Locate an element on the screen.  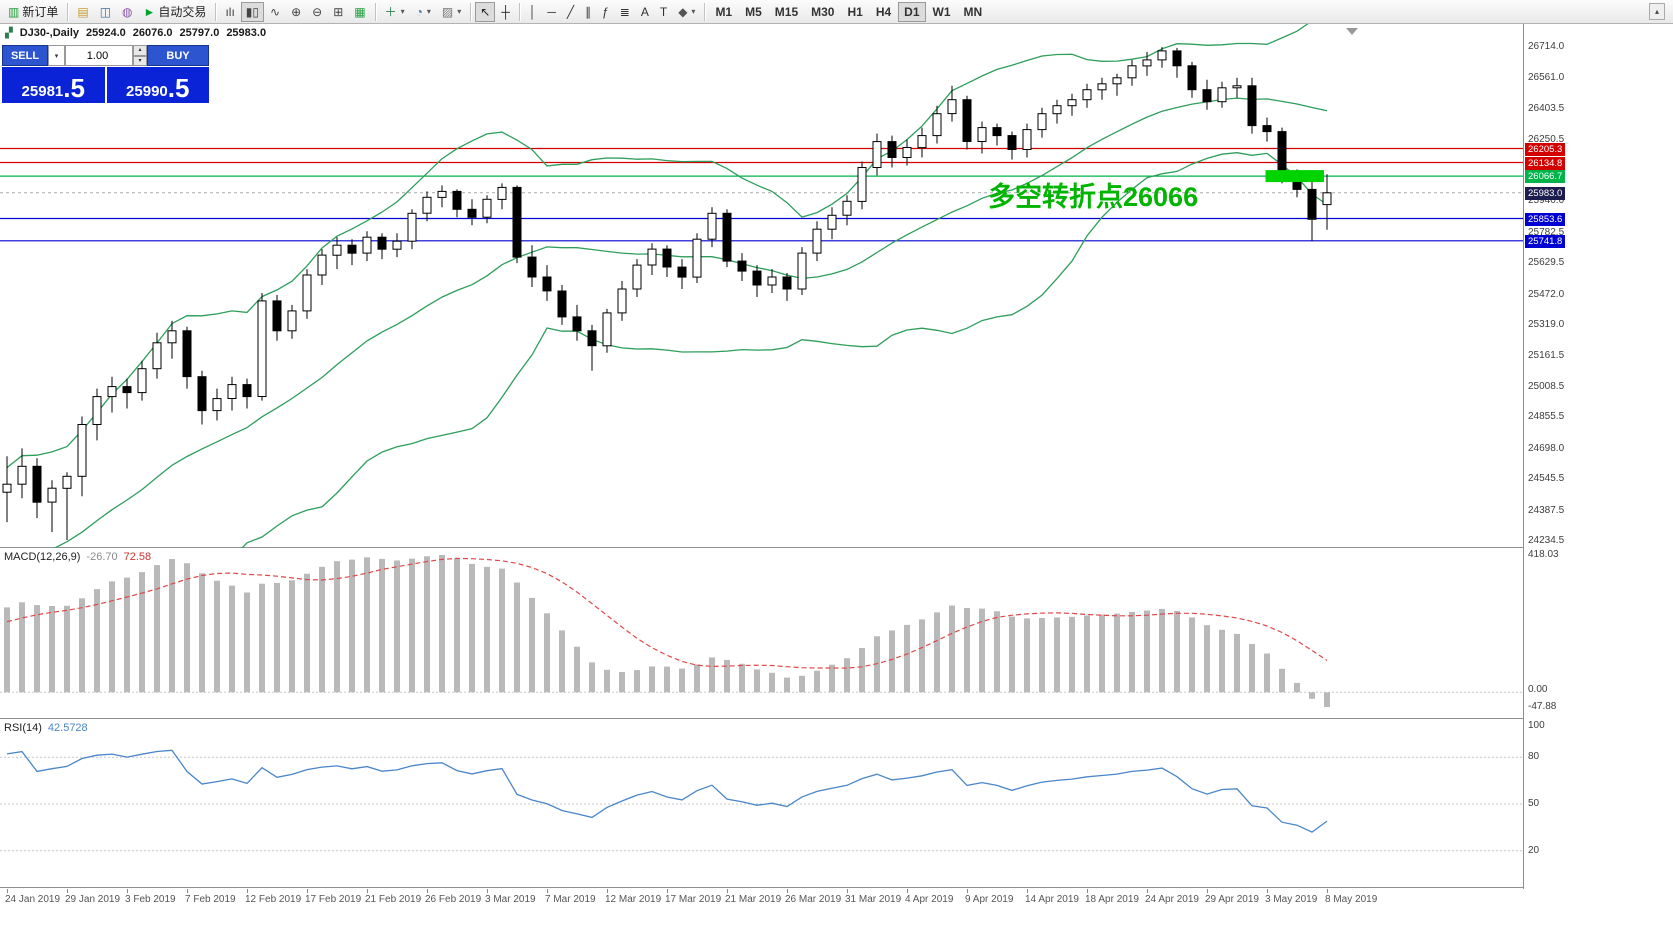
text-label-icon: T is located at coordinates (663, 11).